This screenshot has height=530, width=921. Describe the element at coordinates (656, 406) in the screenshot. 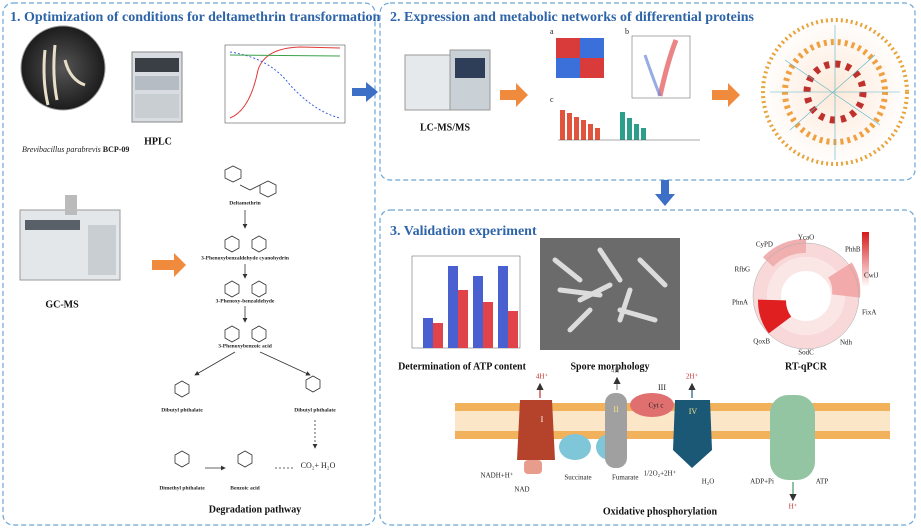

I see `cyt-c: Cyt c` at that location.